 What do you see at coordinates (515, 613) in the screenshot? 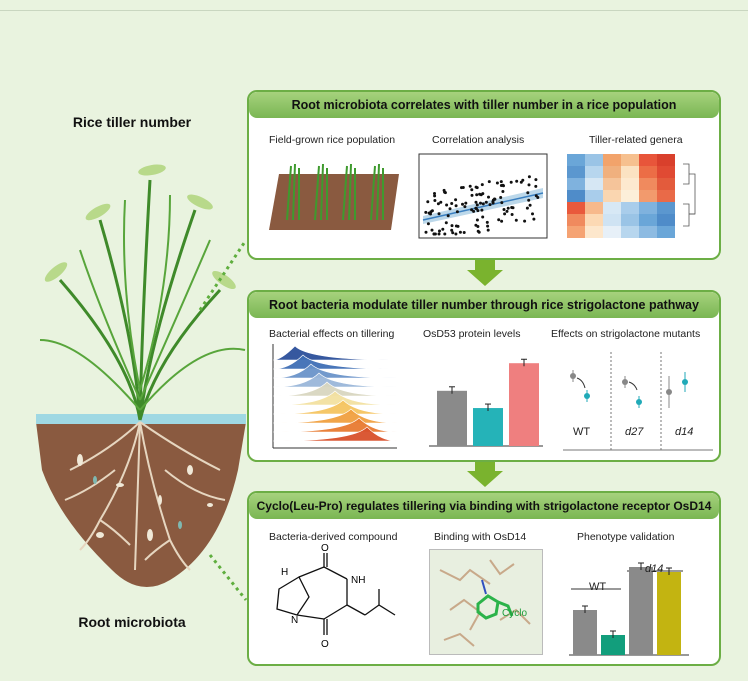
I see `cyclo-label: Cyclo` at bounding box center [515, 613].